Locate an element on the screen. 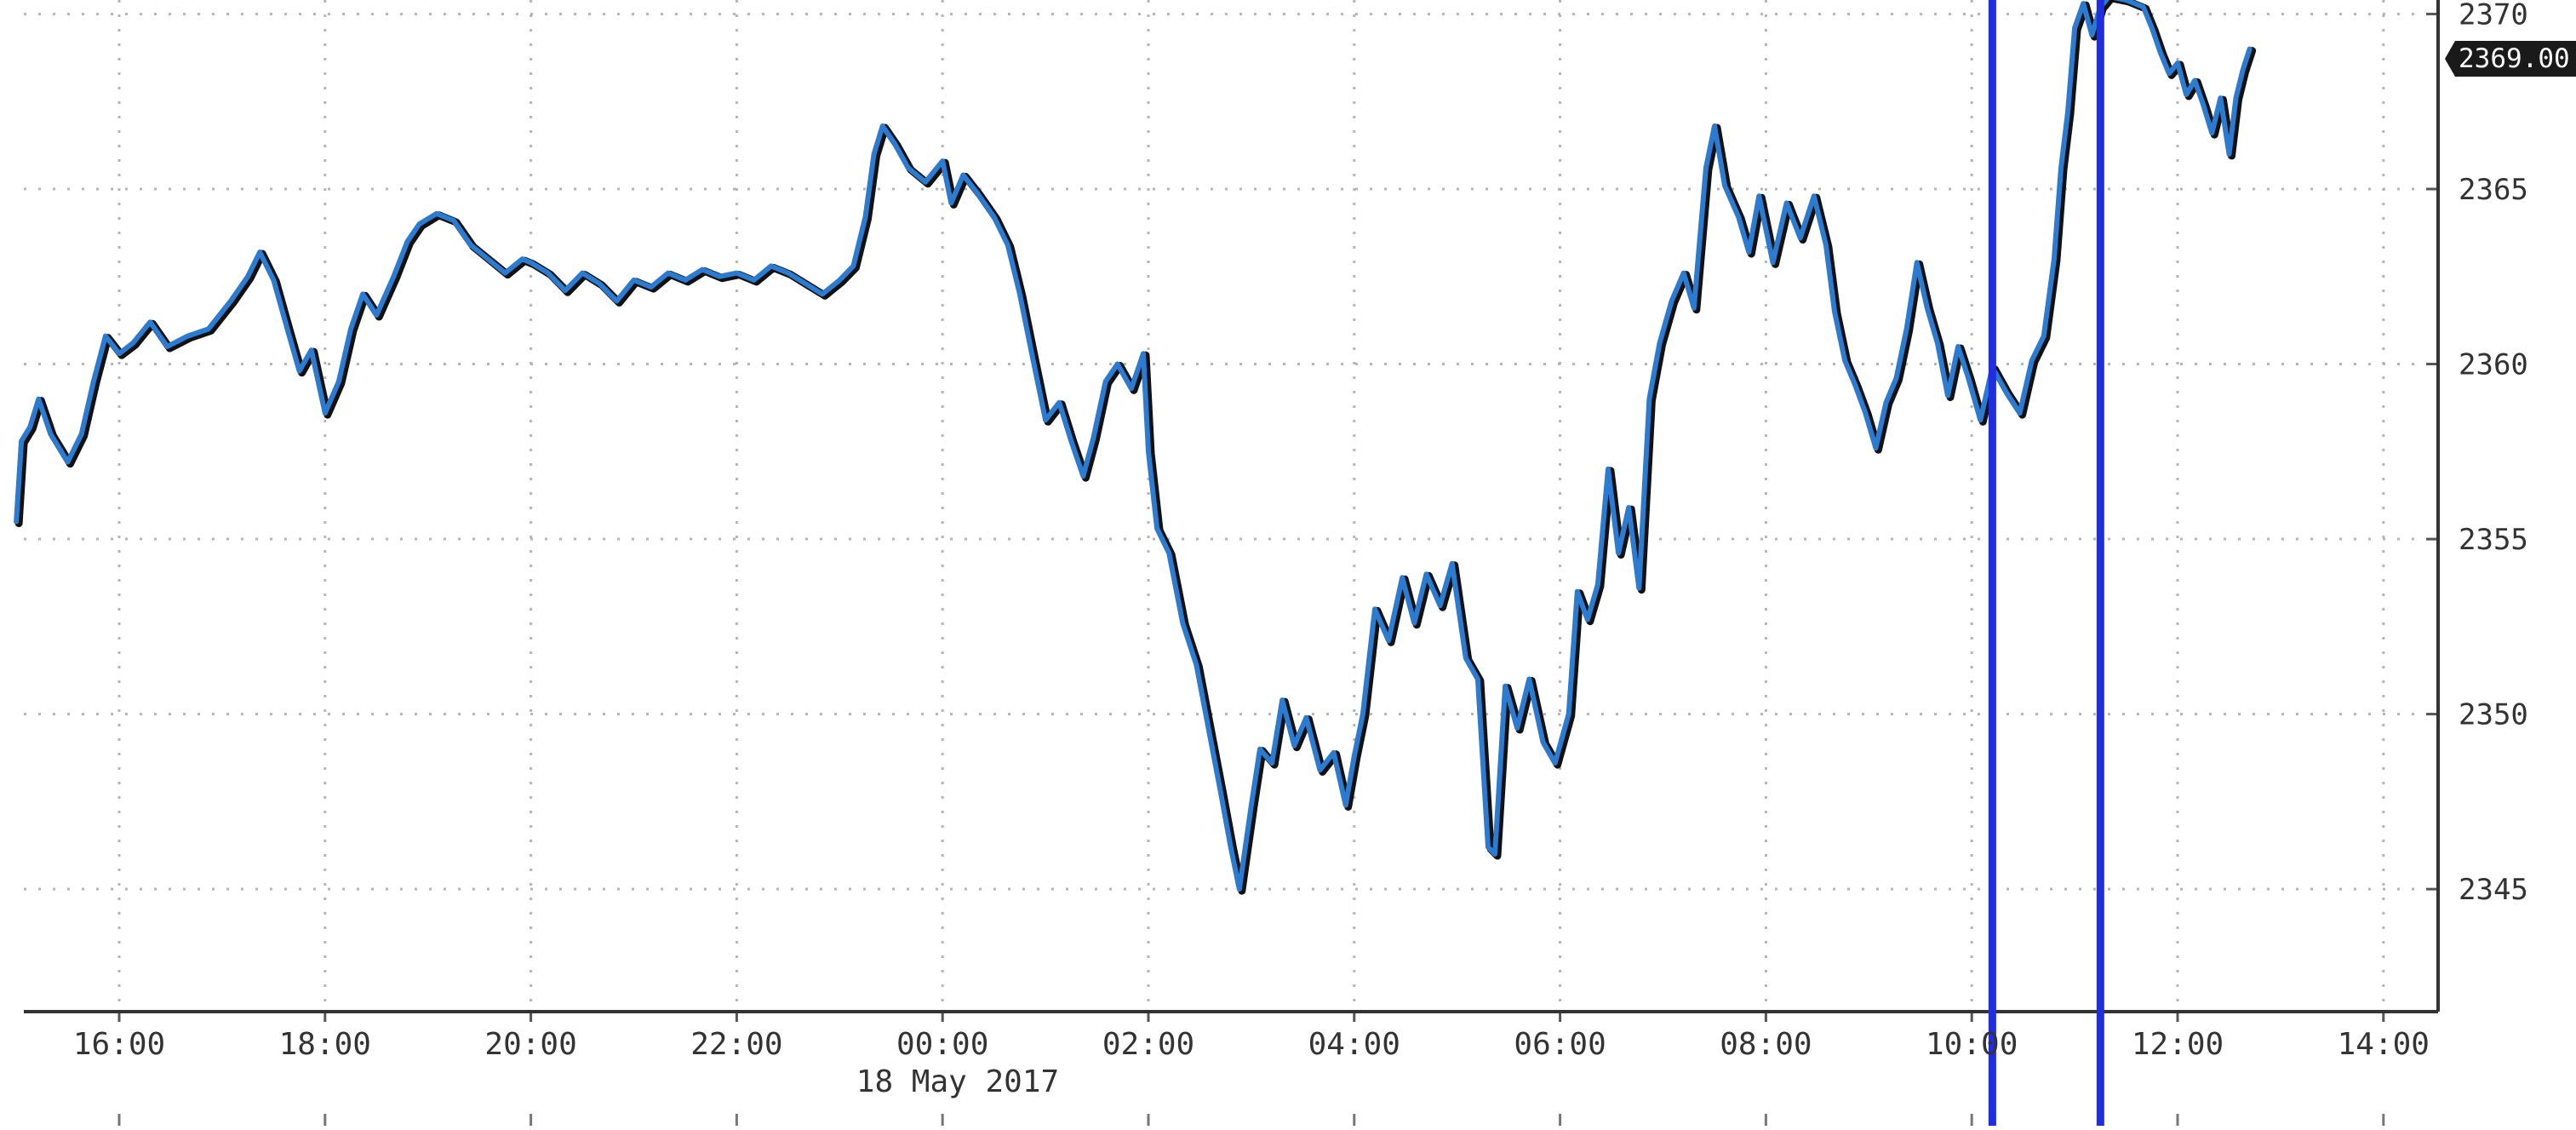 Image resolution: width=2576 pixels, height=1130 pixels. y-tick-label: 2370 is located at coordinates (2493, 16).